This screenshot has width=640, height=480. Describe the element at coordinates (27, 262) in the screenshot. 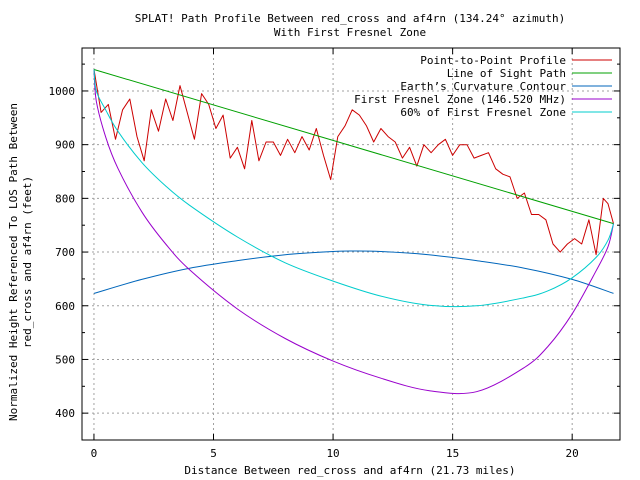

I see `y-axis-label-line2: red_cross and af4rn (feet)` at that location.